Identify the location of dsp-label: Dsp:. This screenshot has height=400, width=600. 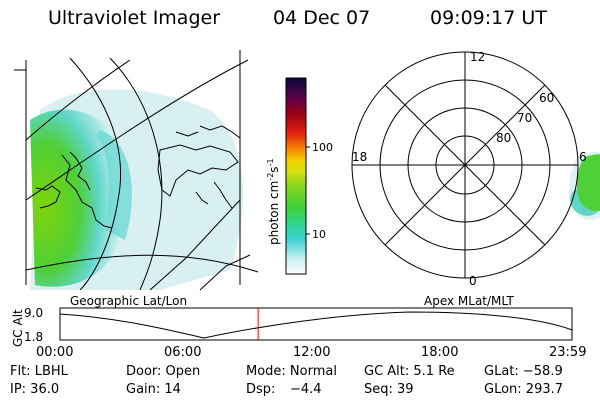
(261, 389).